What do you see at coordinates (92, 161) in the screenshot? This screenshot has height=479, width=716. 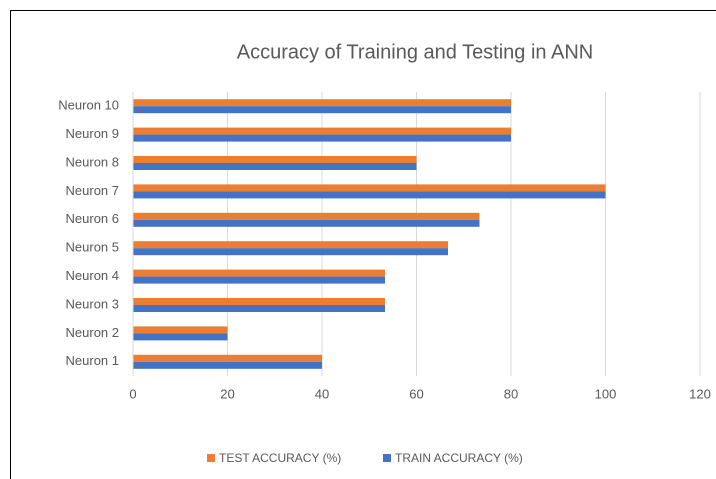 I see `y-tick-label: Neuron 8` at bounding box center [92, 161].